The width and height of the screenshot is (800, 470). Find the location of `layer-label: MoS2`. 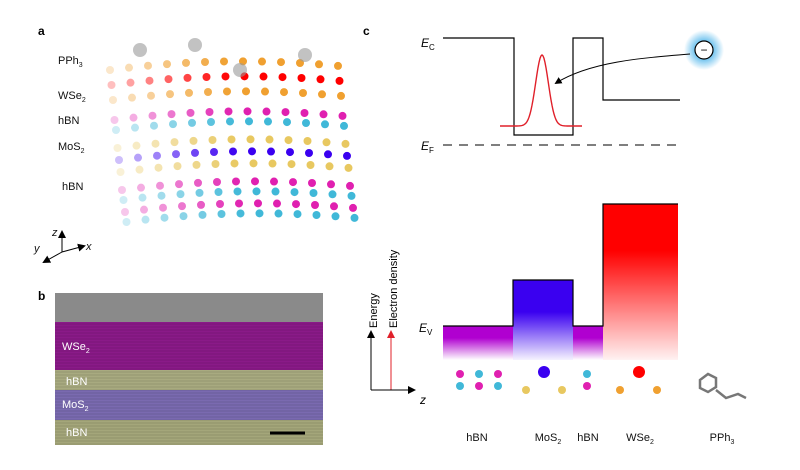

layer-label: MoS2 is located at coordinates (71, 148).